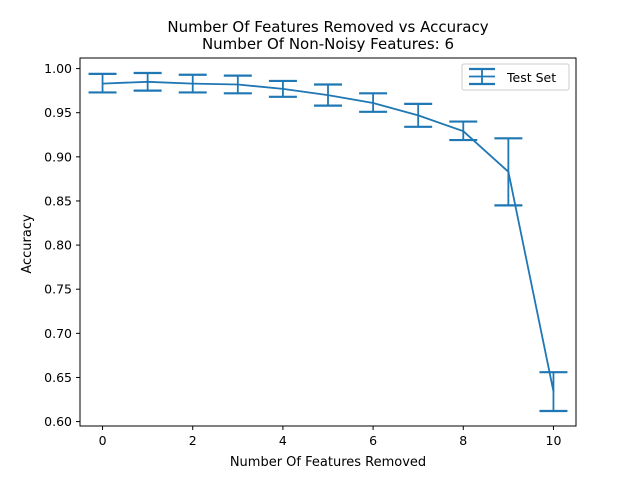 This screenshot has height=478, width=640. Describe the element at coordinates (531, 77) in the screenshot. I see `legend-label: Test Set` at that location.